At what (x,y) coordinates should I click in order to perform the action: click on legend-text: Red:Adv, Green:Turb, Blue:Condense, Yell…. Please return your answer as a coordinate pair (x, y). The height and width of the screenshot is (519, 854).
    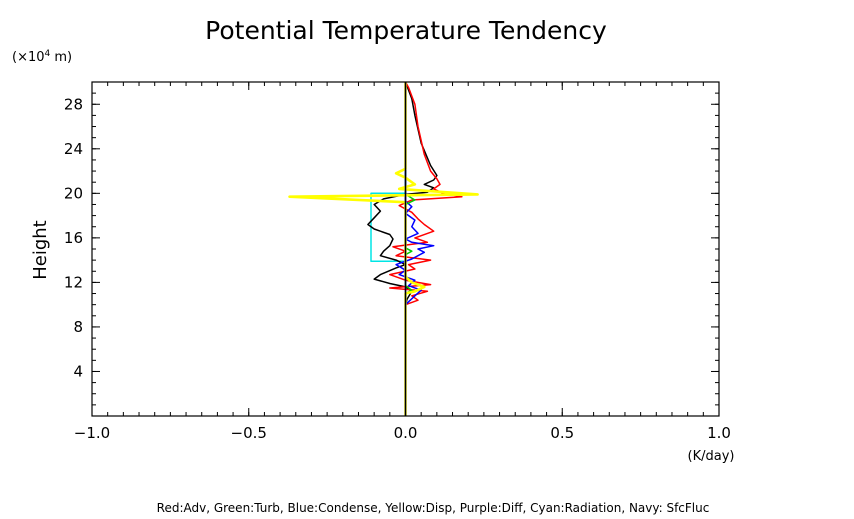
    Looking at the image, I should click on (433, 508).